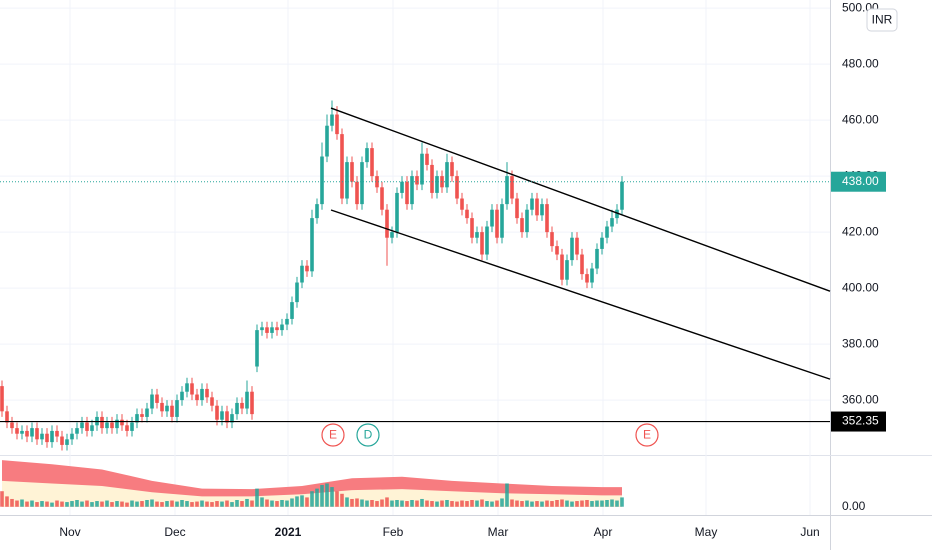 The width and height of the screenshot is (932, 550). Describe the element at coordinates (858, 181) in the screenshot. I see `last-price-box` at that location.